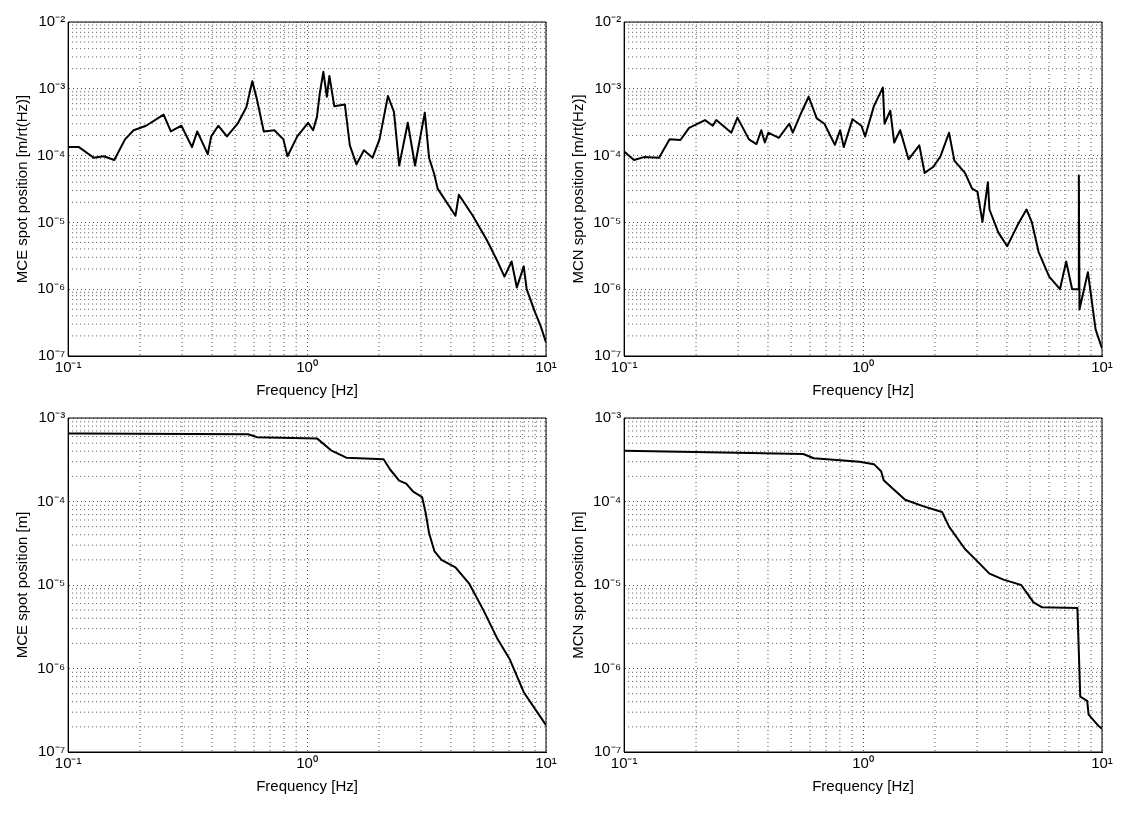 Image resolution: width=1133 pixels, height=814 pixels. What do you see at coordinates (22, 189) in the screenshot?
I see `y-axis-title: MCE spot position [m/rt(Hz)]` at bounding box center [22, 189].